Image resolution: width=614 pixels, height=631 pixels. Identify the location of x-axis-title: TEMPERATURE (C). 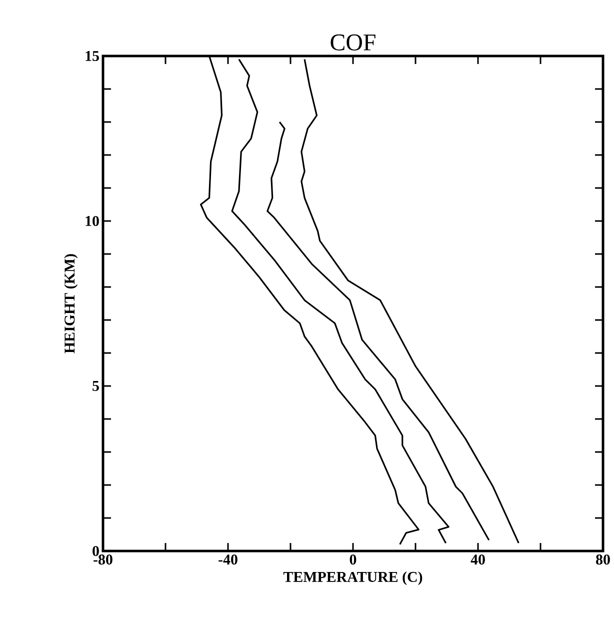
(352, 578).